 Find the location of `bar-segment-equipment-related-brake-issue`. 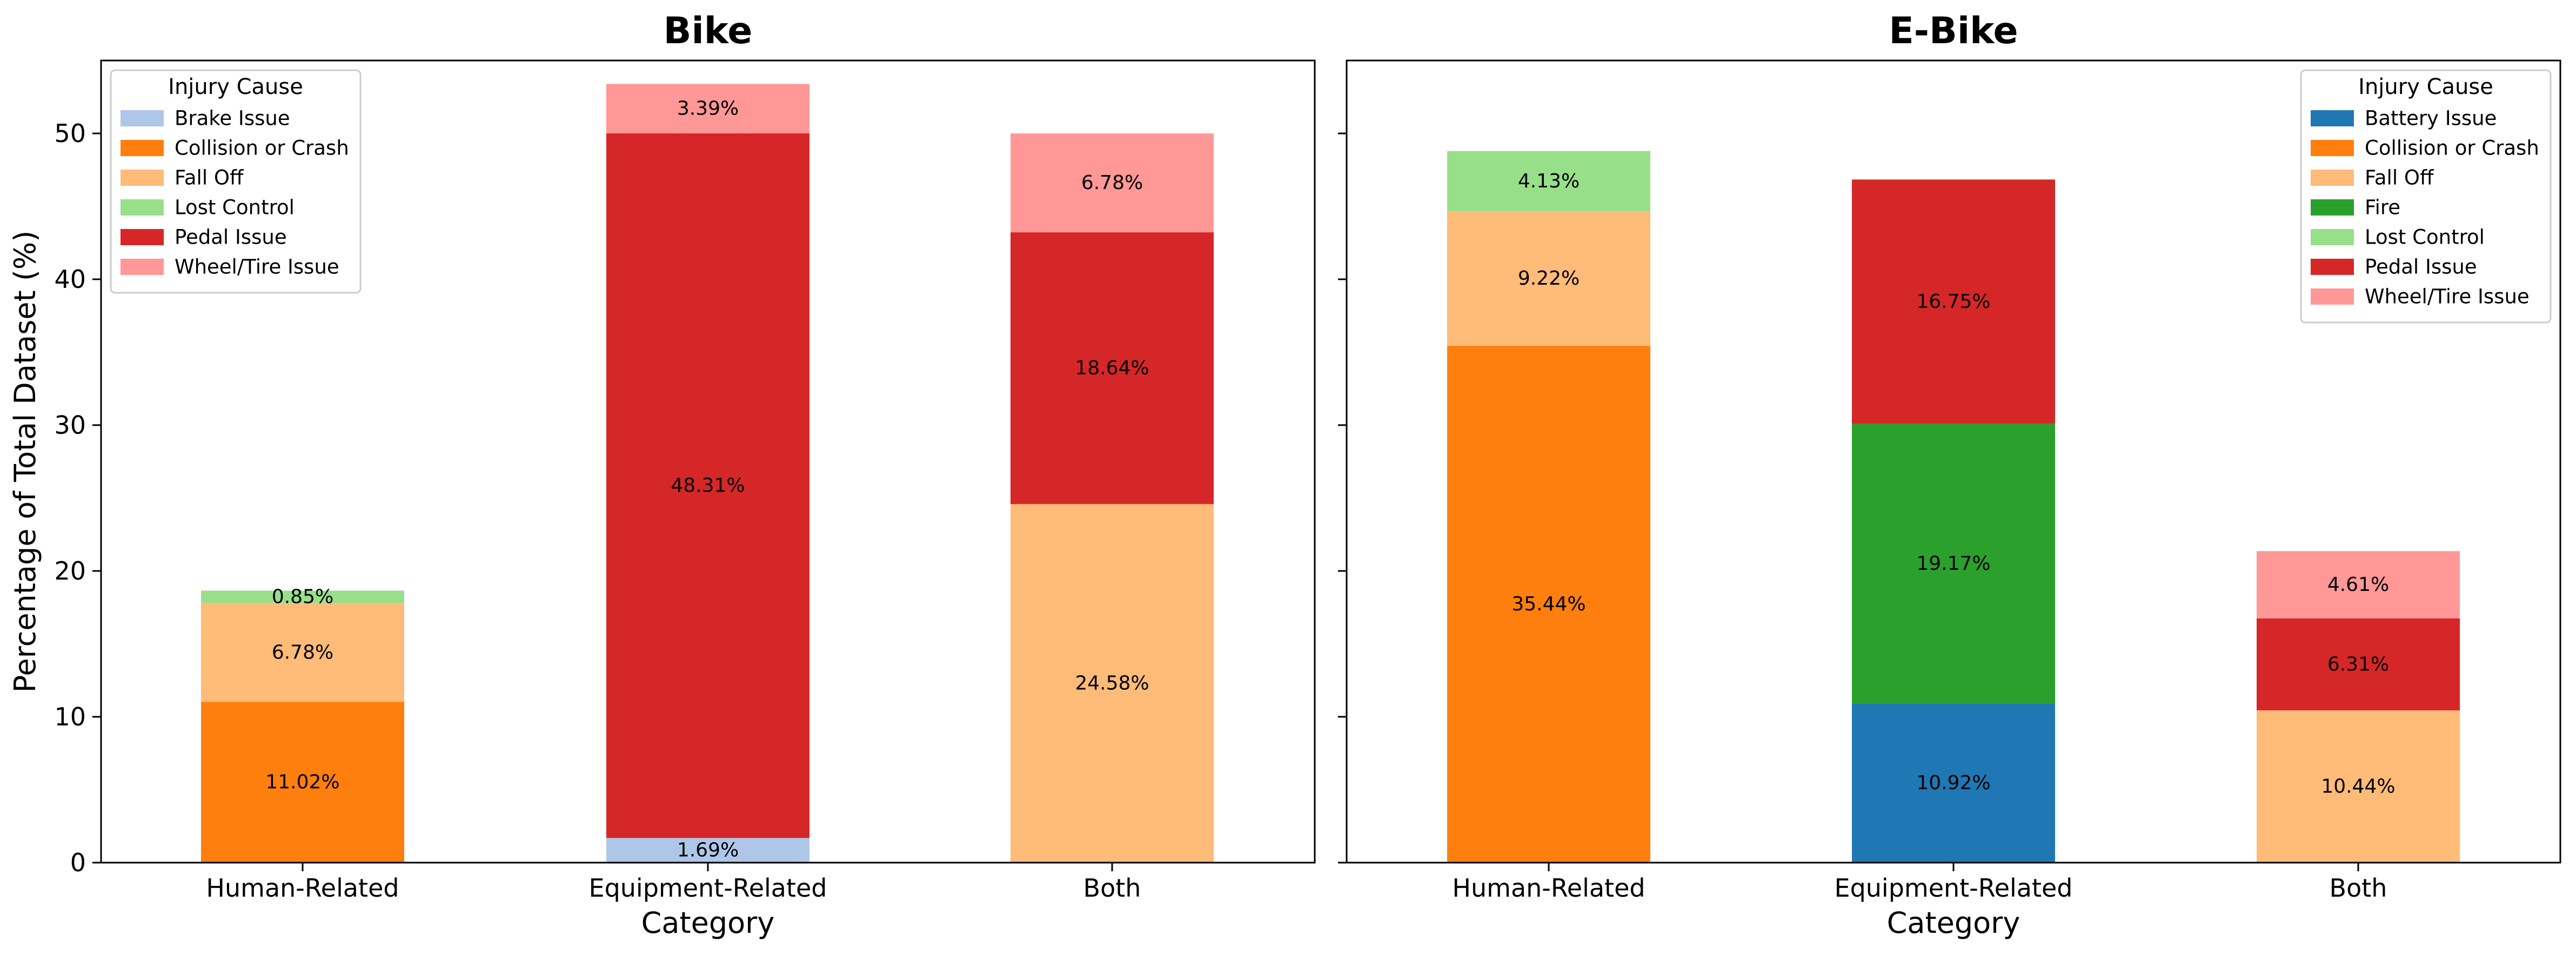

bar-segment-equipment-related-brake-issue is located at coordinates (707, 850).